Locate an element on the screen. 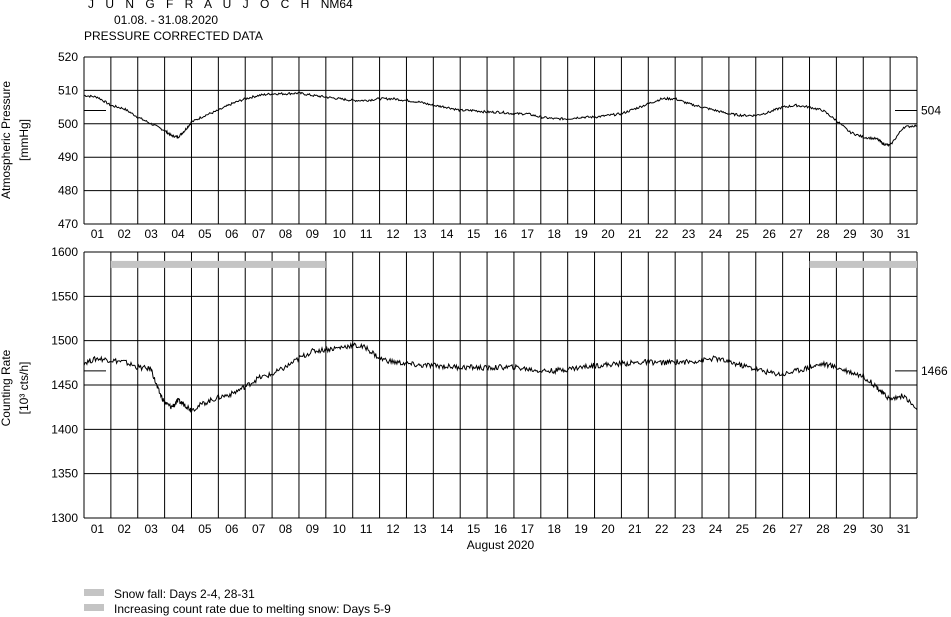 The width and height of the screenshot is (951, 617). chart-title-station: J U N G F R A U J O C H NM64 is located at coordinates (220, 5).